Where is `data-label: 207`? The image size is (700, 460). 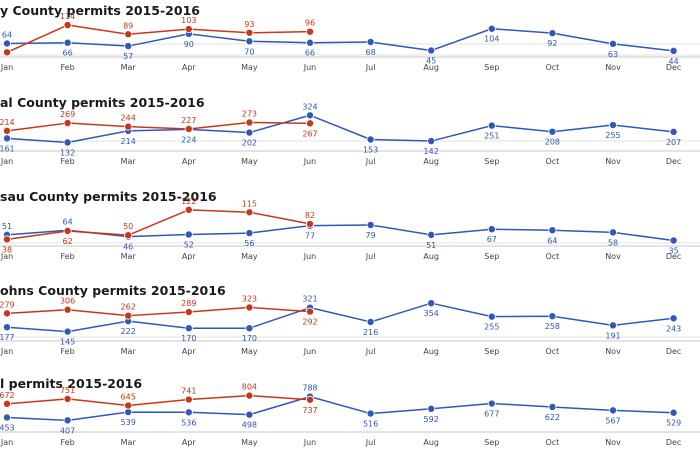
data-label: 207 is located at coordinates (673, 142).